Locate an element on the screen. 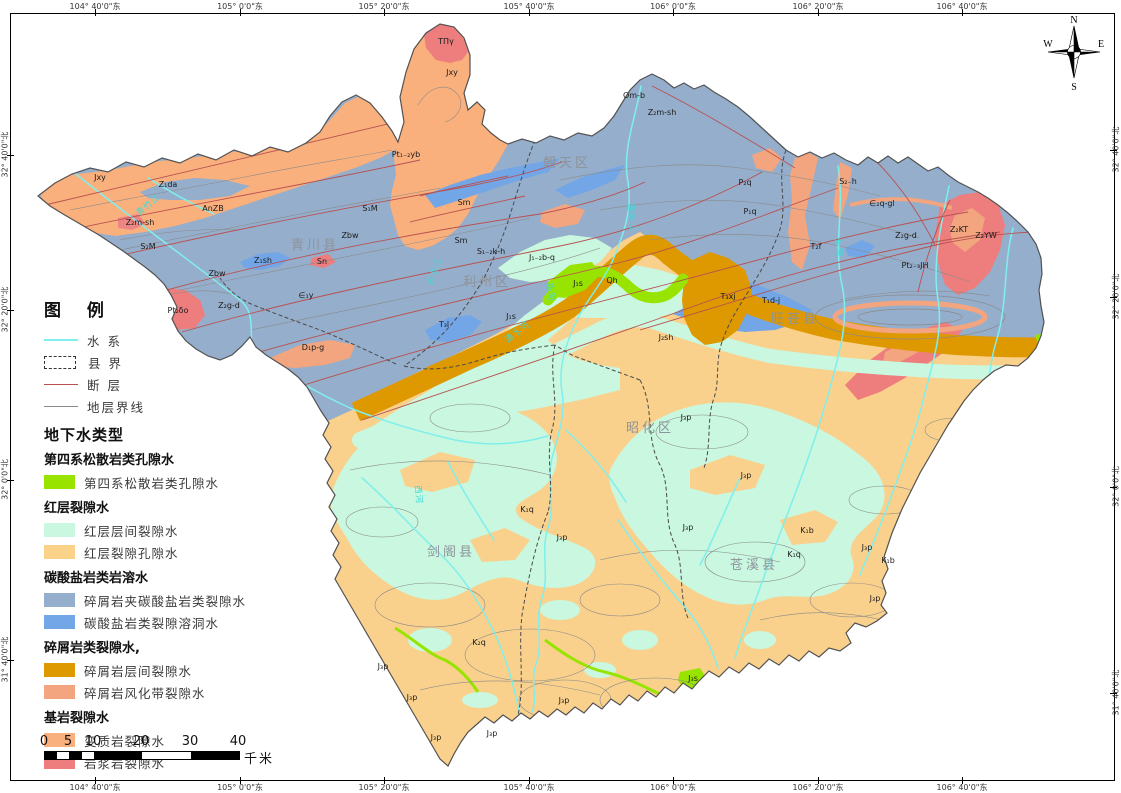 This screenshot has height=793, width=1121. formation-label: P₂q is located at coordinates (744, 182).